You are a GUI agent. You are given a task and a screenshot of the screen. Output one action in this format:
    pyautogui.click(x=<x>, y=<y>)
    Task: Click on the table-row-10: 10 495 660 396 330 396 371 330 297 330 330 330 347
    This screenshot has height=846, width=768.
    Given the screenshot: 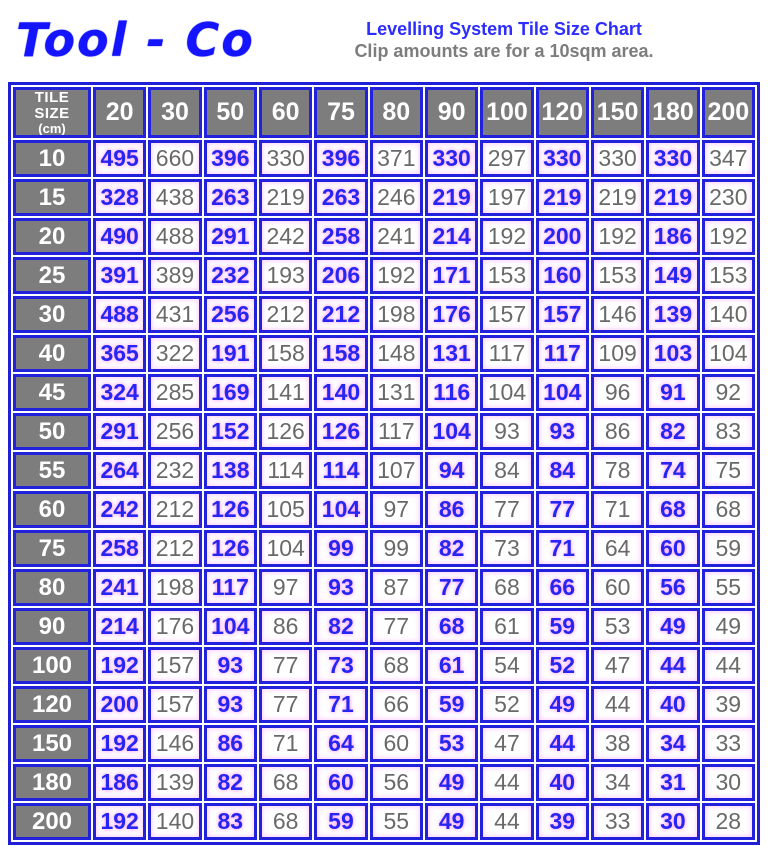 What is the action you would take?
    pyautogui.click(x=384, y=159)
    